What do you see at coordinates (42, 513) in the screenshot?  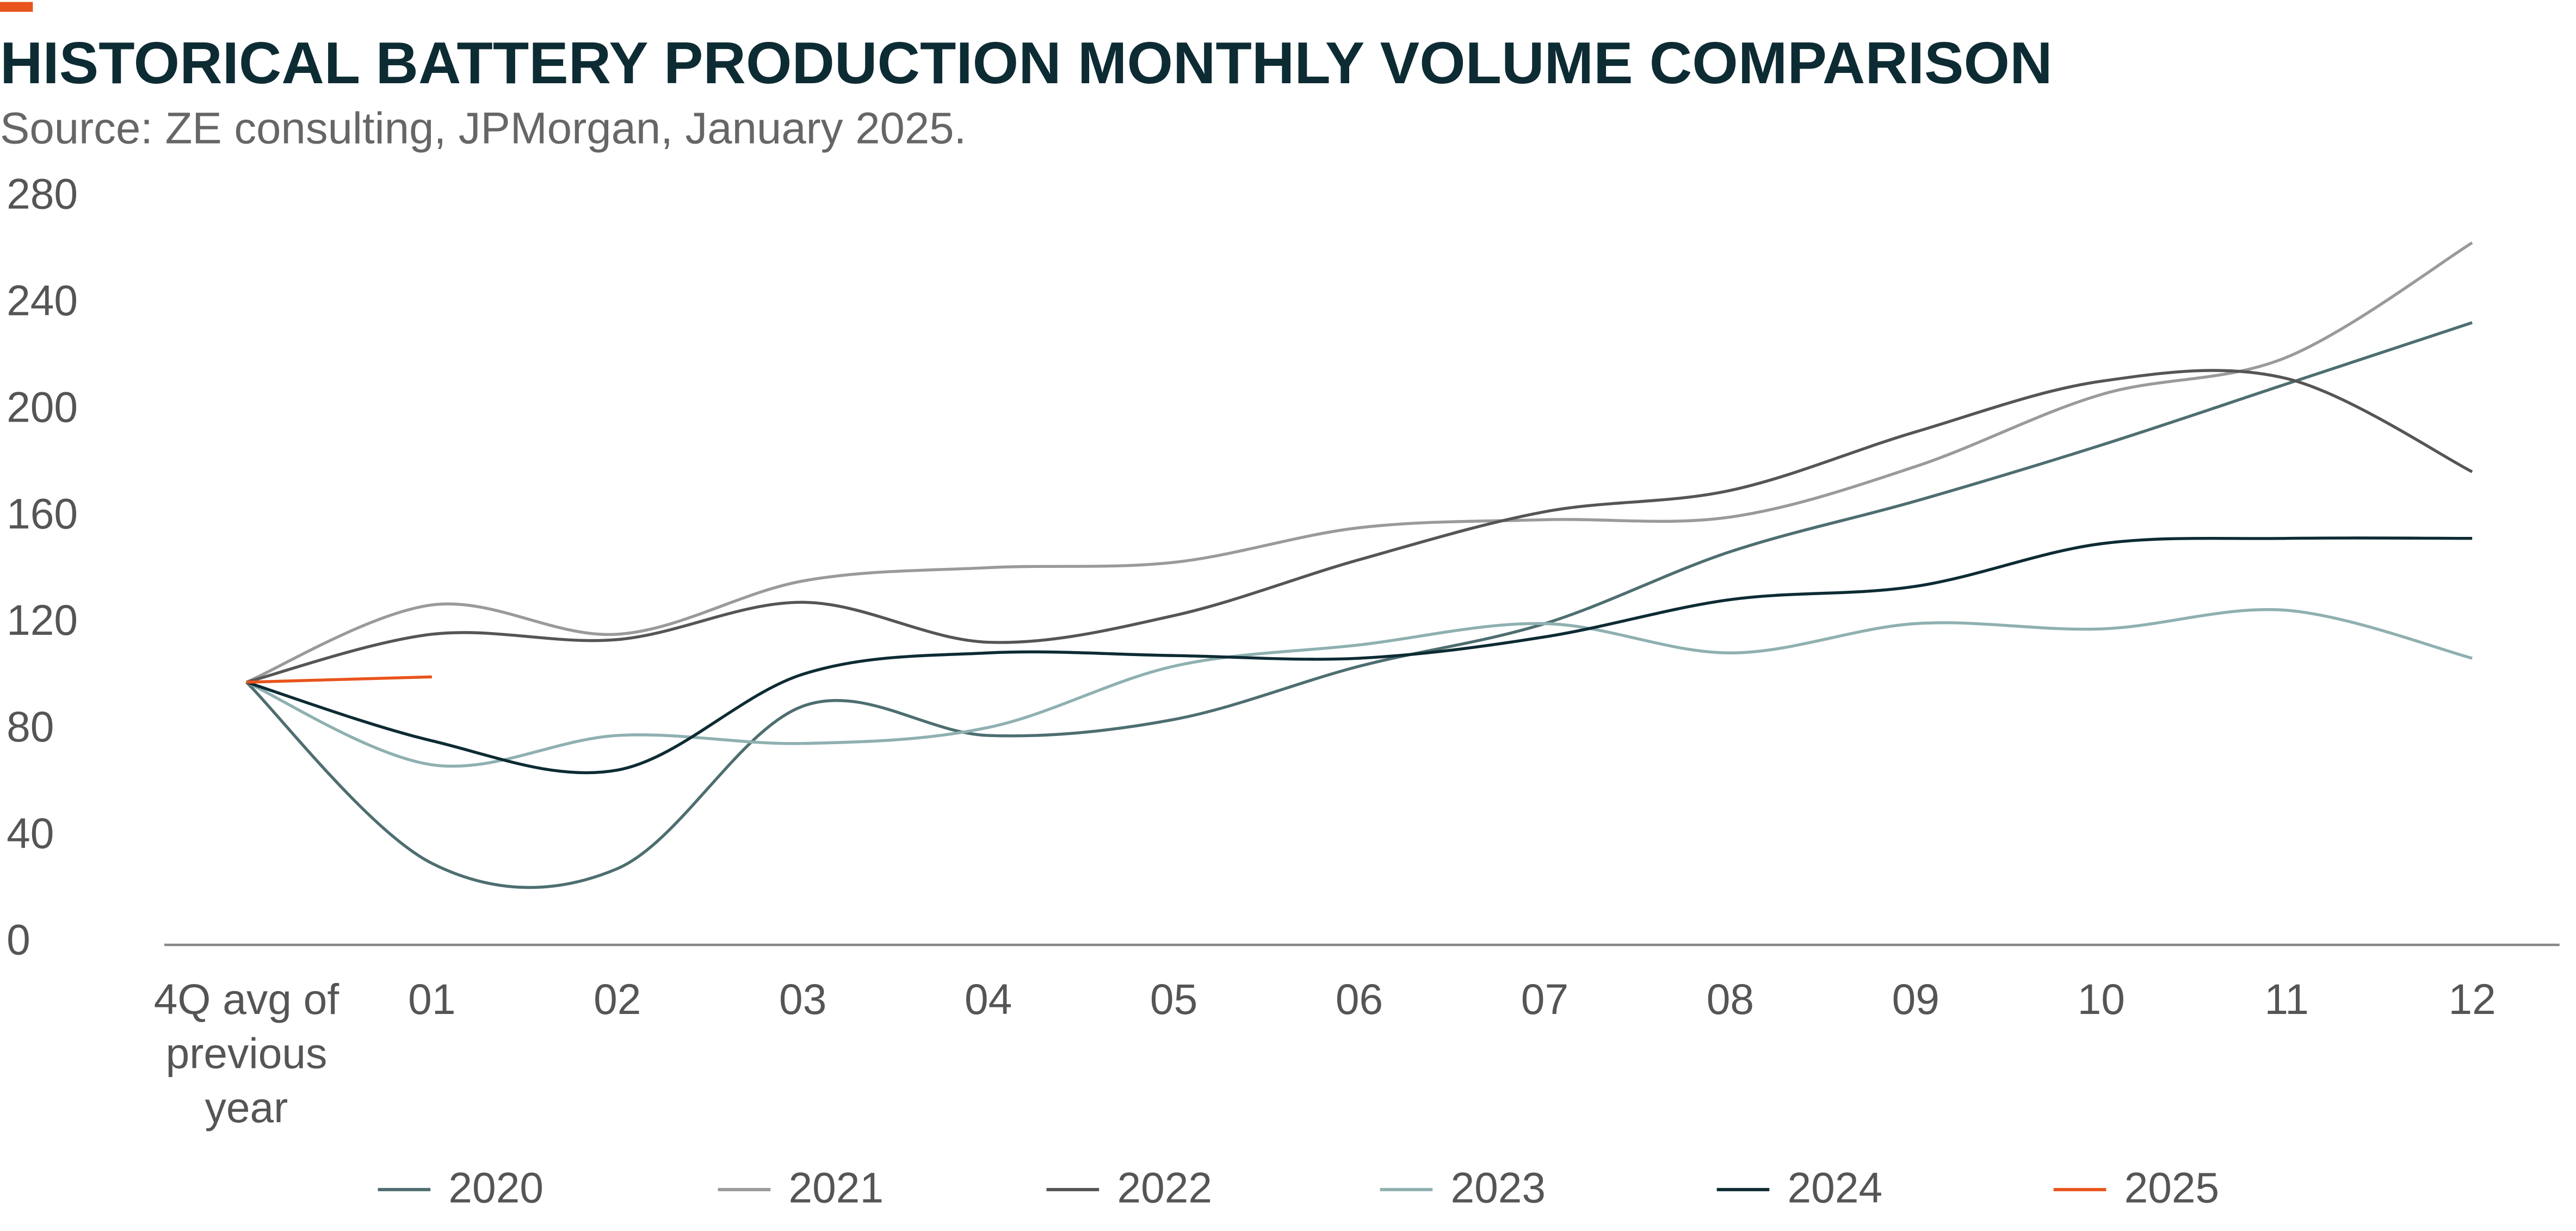 I see `y-tick-label: 160` at bounding box center [42, 513].